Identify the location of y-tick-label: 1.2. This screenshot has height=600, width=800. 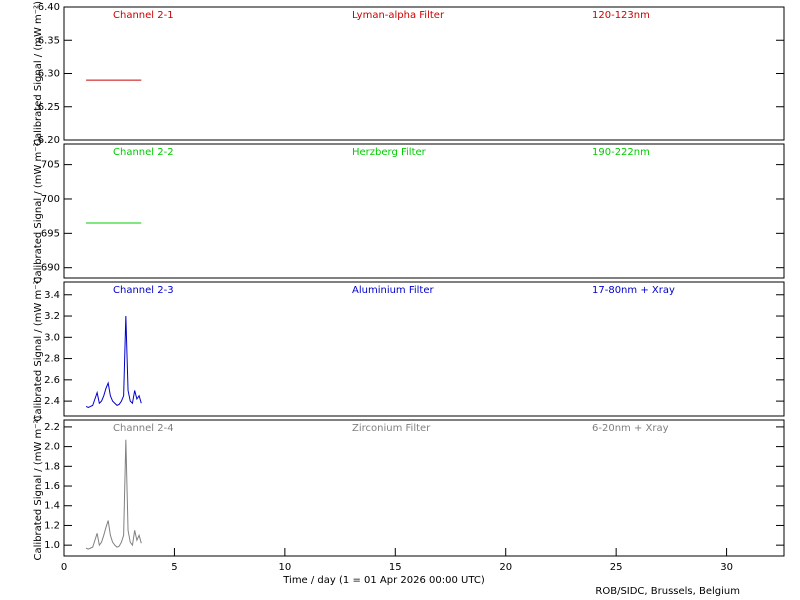
(52, 525).